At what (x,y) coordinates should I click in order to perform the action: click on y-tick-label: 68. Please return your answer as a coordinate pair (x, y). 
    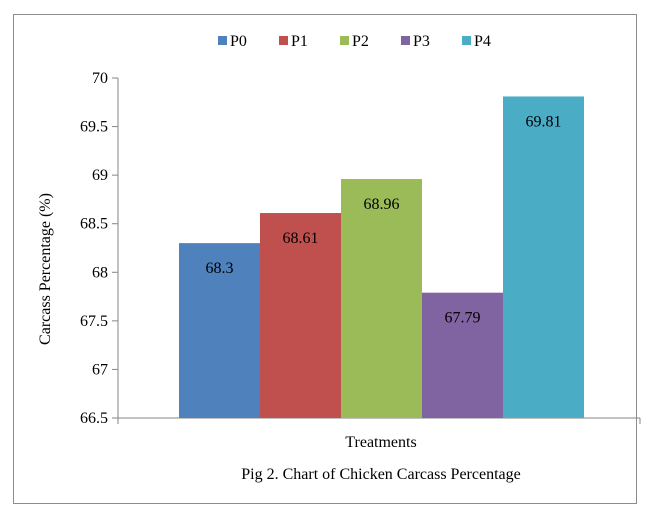
    Looking at the image, I should click on (100, 272).